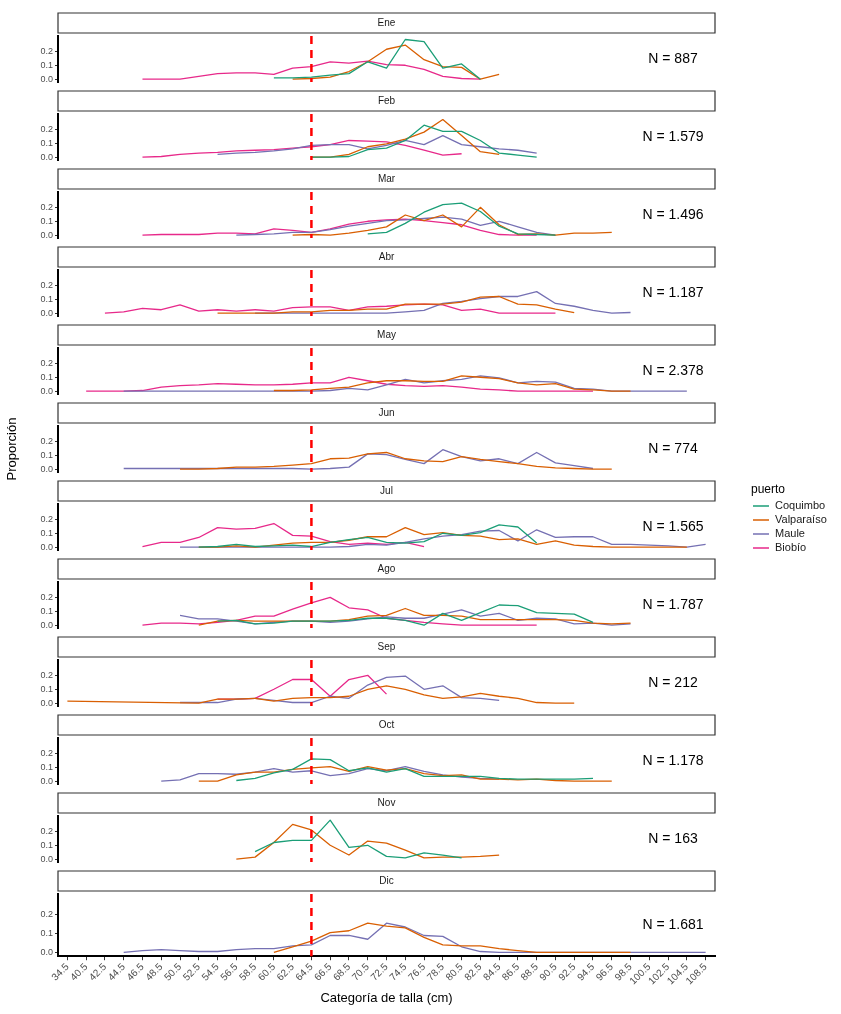 This screenshot has width=841, height=1014. Describe the element at coordinates (386, 256) in the screenshot. I see `chart-title: Abr` at that location.